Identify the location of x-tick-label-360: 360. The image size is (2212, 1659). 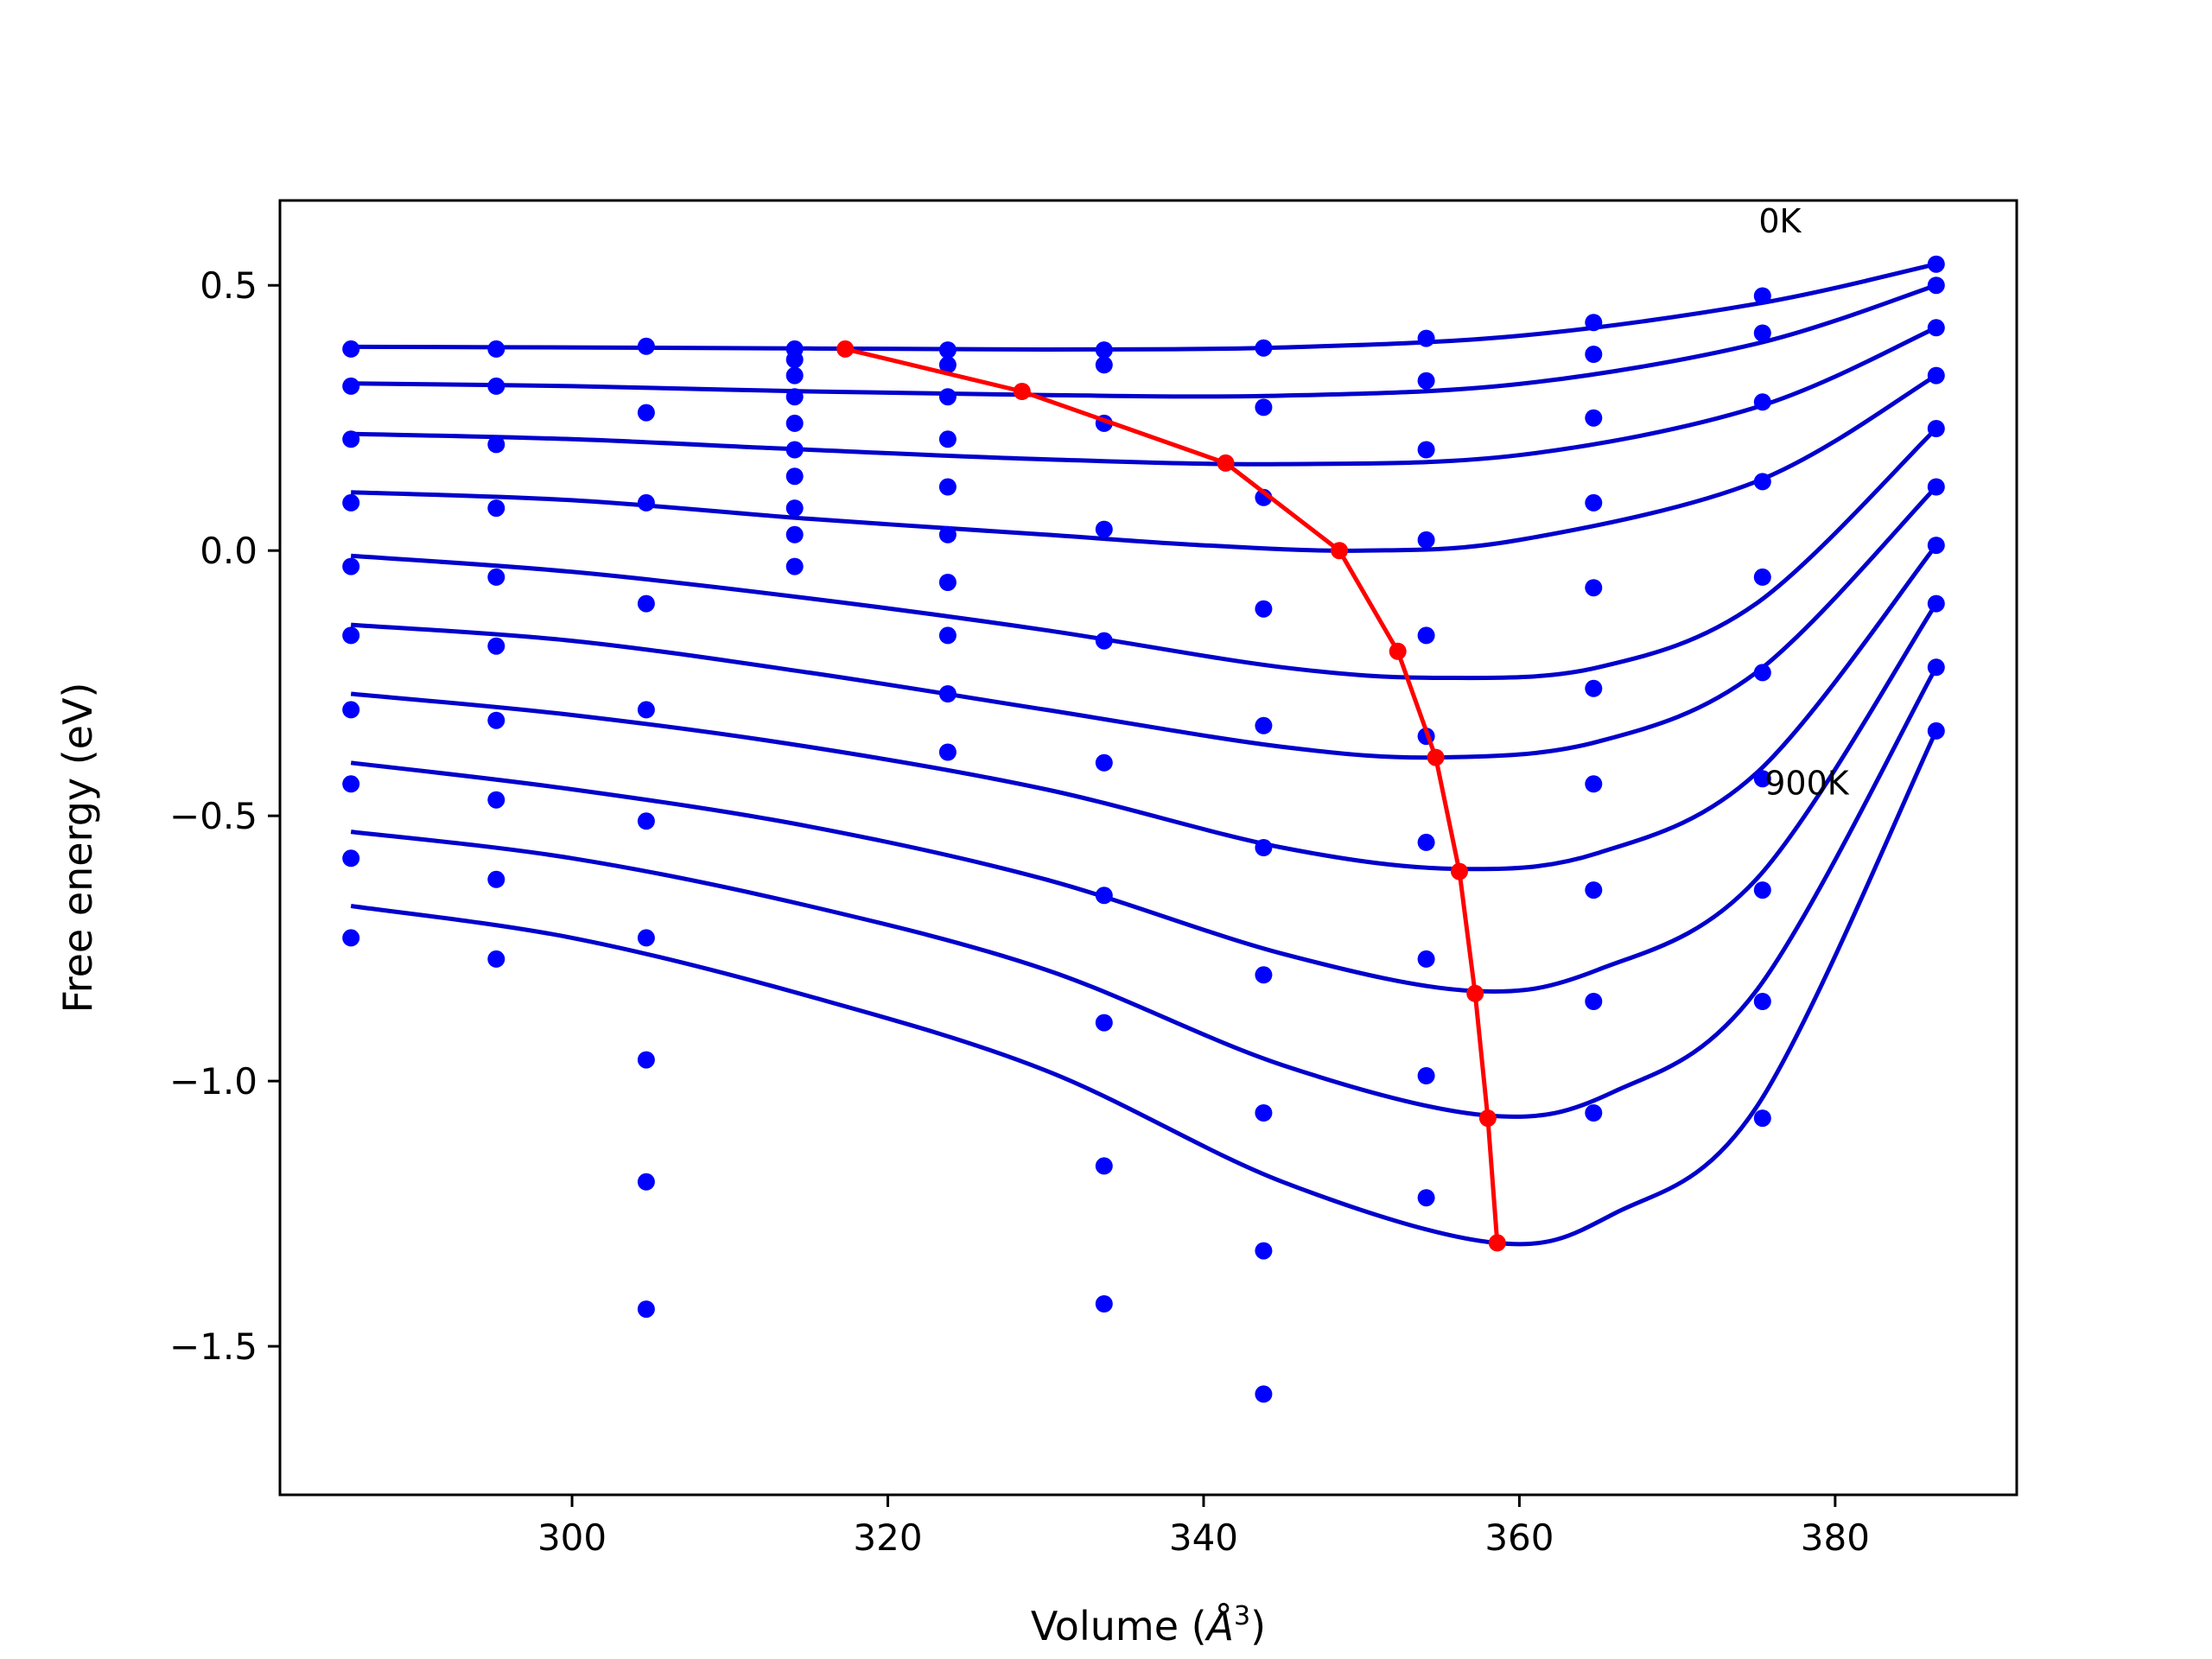
(1519, 1537).